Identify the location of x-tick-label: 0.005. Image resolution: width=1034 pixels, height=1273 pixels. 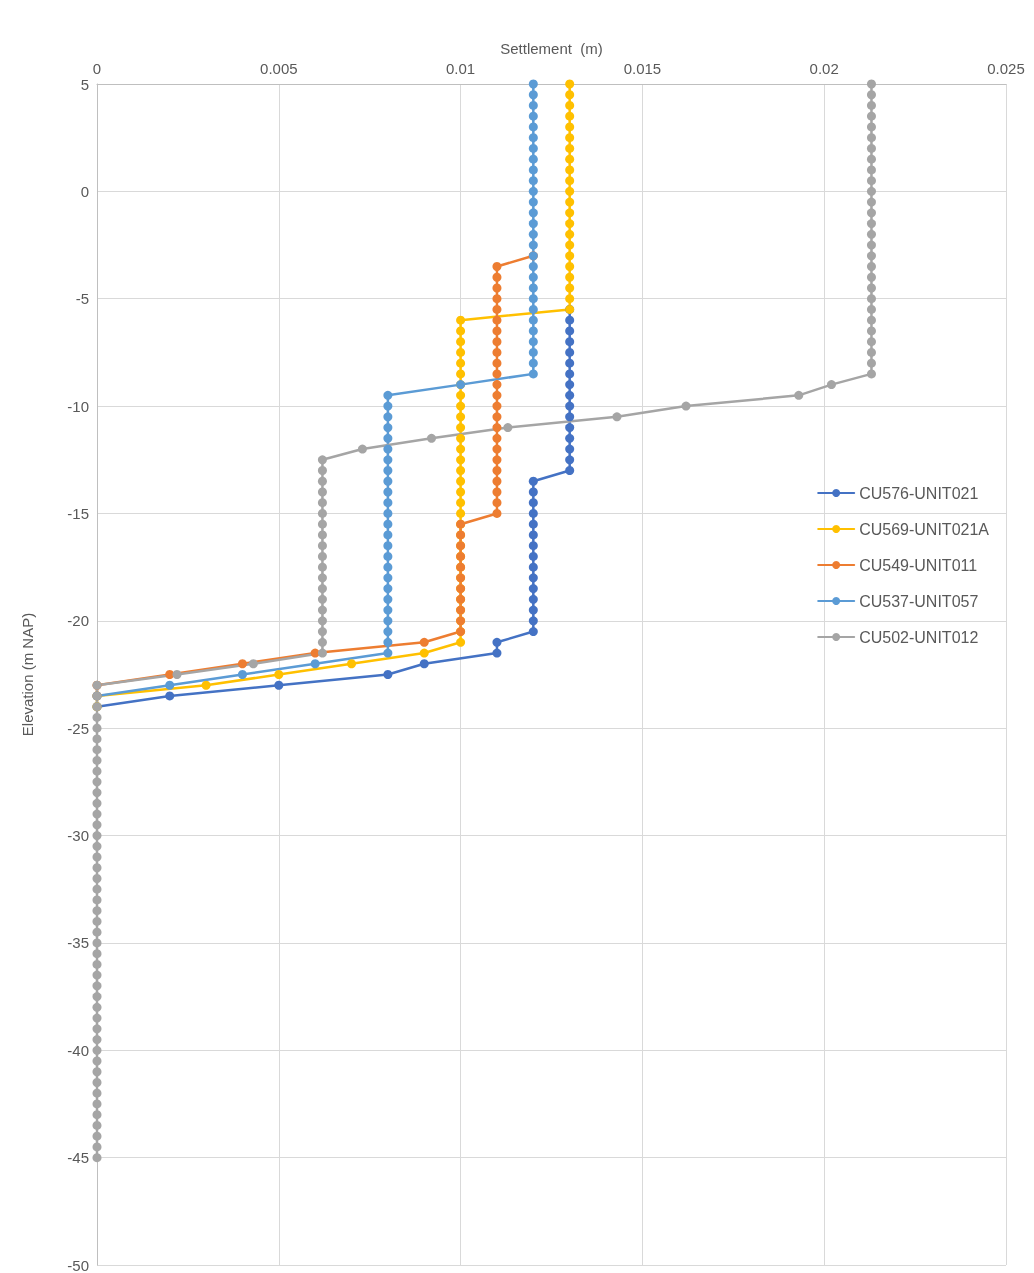
(279, 68).